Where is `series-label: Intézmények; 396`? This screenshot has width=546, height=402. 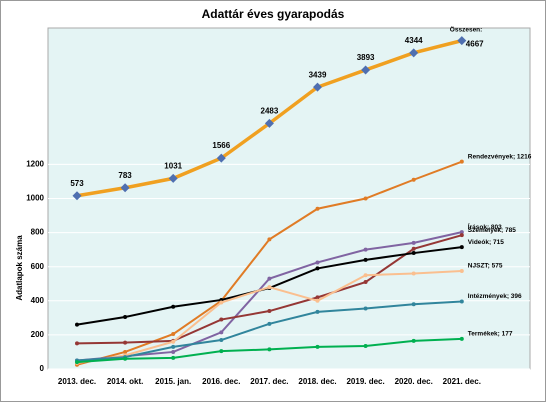
series-label: Intézmények; 396 is located at coordinates (495, 296).